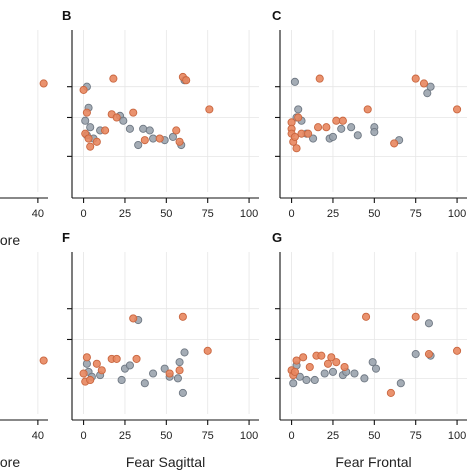 The width and height of the screenshot is (474, 474). I want to click on panel-label: G, so click(277, 237).